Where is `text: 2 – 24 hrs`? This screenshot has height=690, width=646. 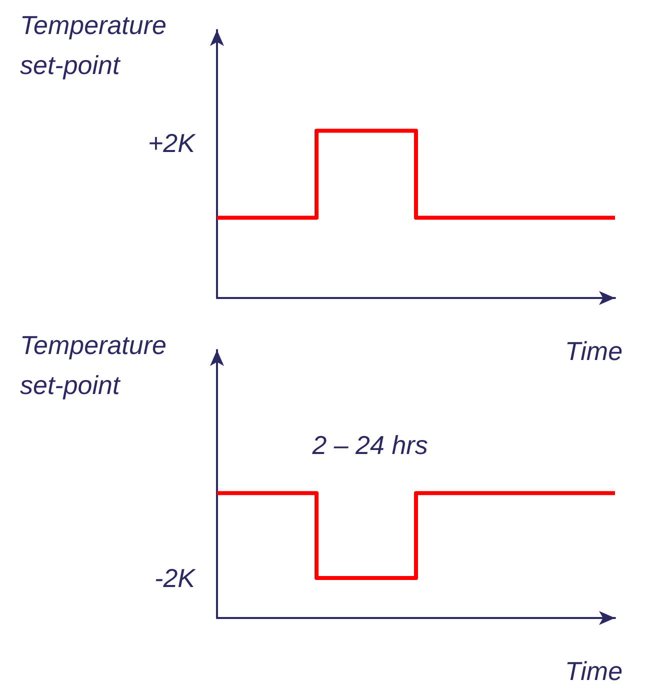 text: 2 – 24 hrs is located at coordinates (369, 445).